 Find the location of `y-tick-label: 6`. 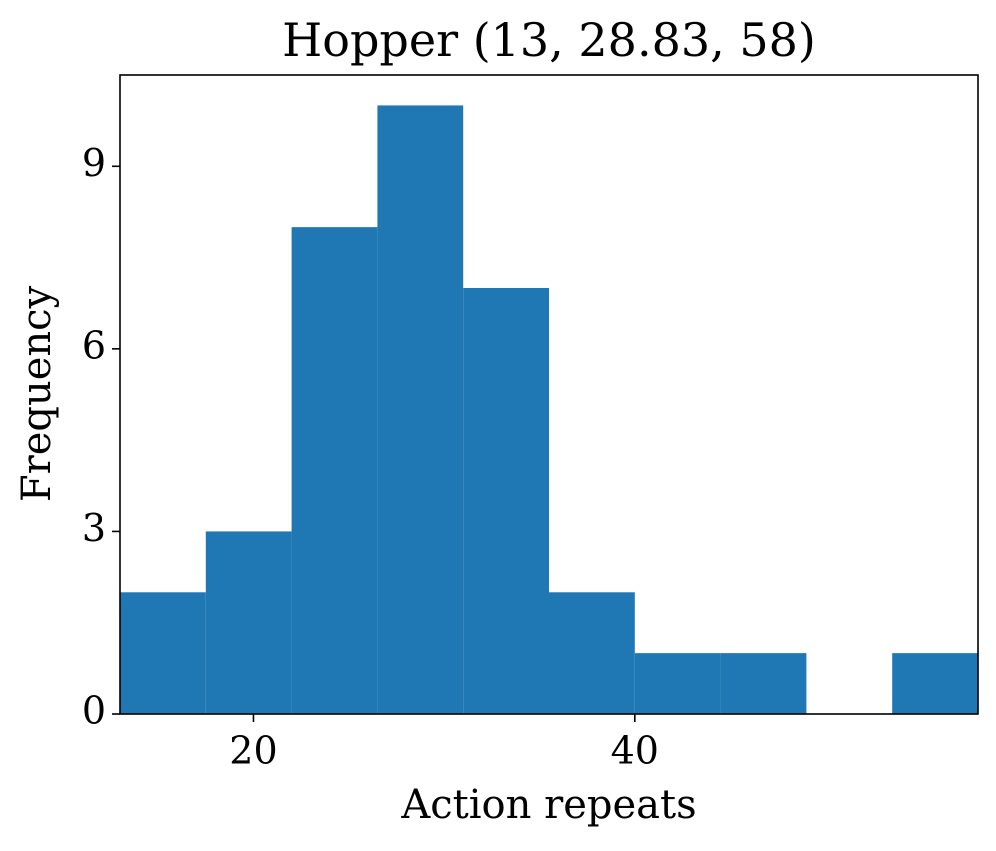

y-tick-label: 6 is located at coordinates (94, 345).